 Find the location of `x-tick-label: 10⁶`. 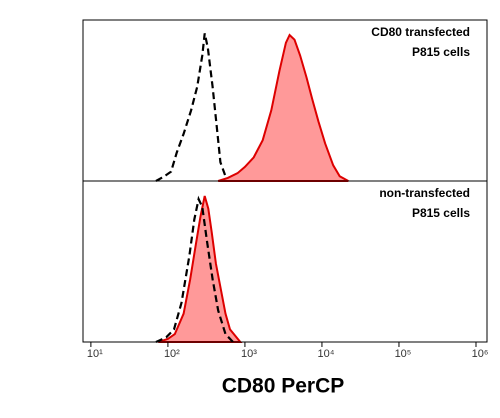

x-tick-label: 10⁶ is located at coordinates (480, 354).